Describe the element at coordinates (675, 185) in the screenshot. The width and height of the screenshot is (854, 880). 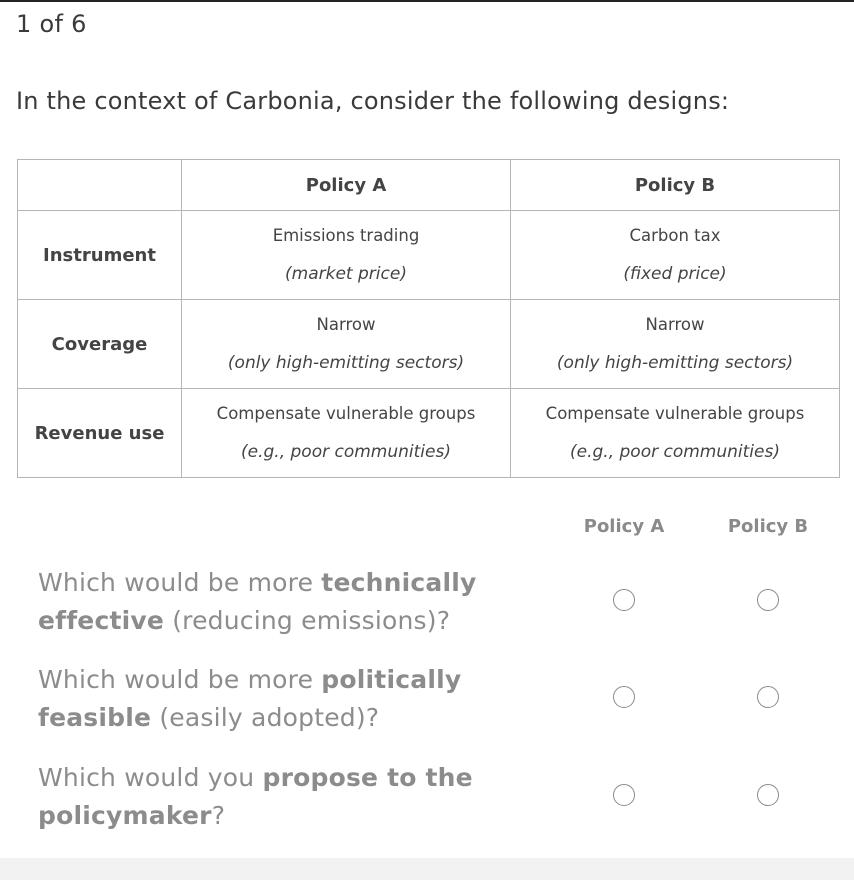
I see `header-policy-b: Policy B` at that location.